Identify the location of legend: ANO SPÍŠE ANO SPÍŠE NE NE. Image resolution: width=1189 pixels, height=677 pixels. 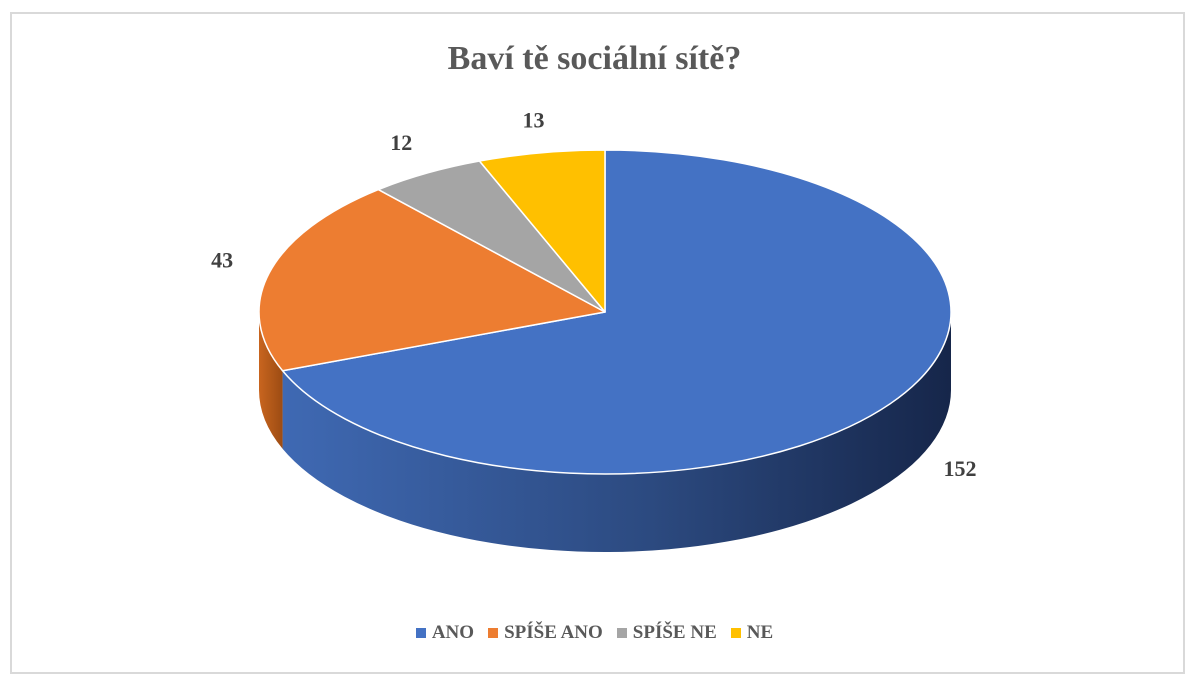
(594, 633).